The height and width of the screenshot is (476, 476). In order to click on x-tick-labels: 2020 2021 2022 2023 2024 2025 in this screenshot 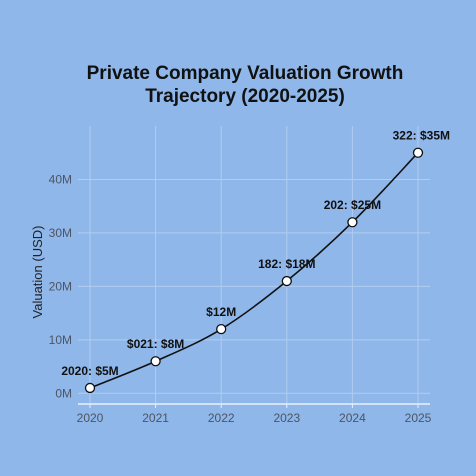, I will do `click(254, 418)`.